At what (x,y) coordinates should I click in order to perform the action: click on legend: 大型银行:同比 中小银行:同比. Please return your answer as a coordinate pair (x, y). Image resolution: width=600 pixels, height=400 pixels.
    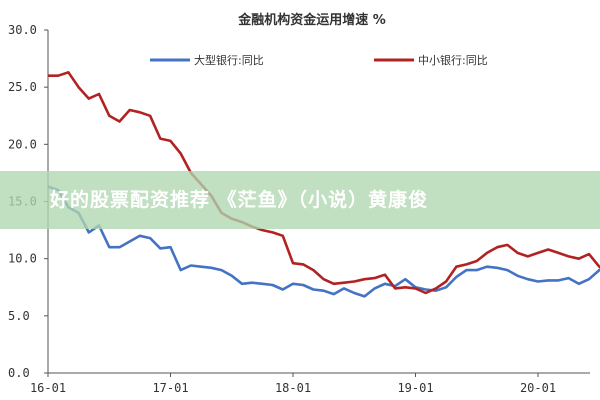
    Looking at the image, I should click on (319, 60).